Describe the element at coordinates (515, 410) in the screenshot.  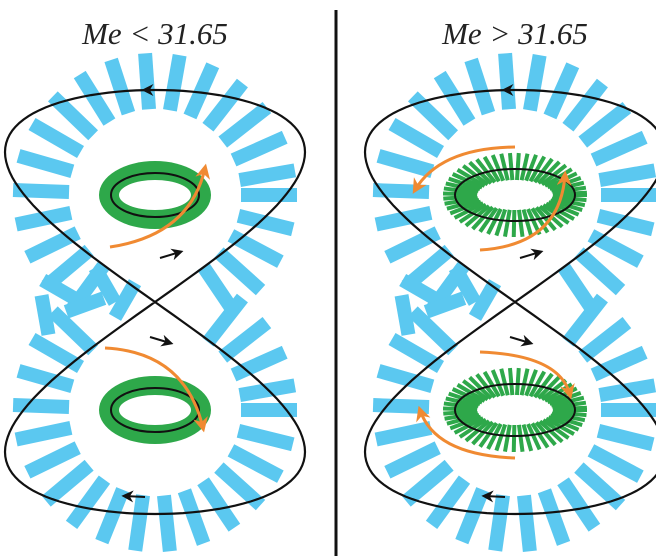
I see `inner-orbit` at that location.